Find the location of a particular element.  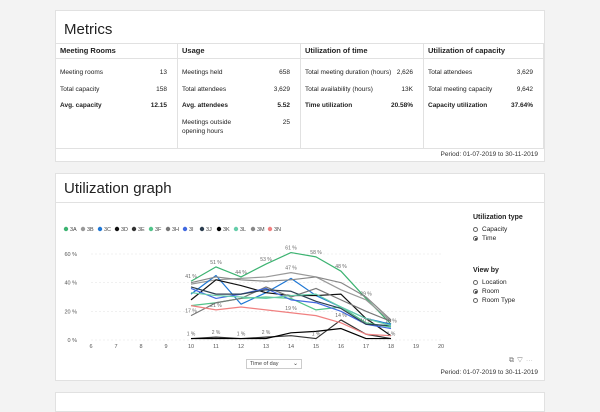

legend-label: 3A is located at coordinates (73, 230).